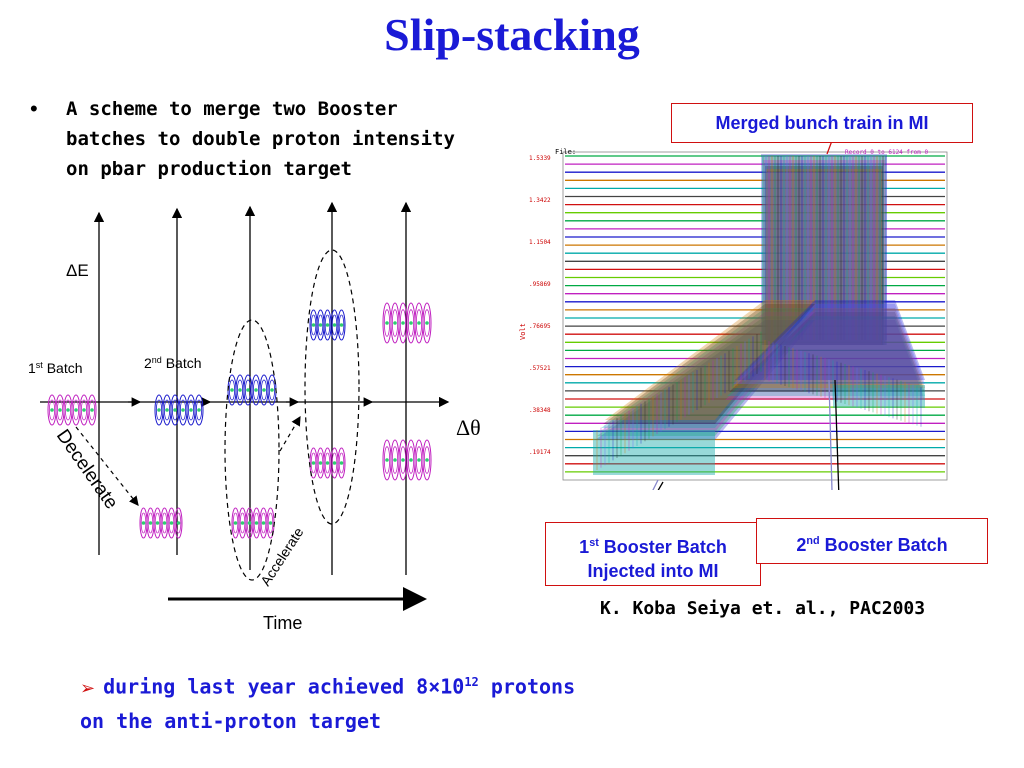 This screenshot has height=768, width=1024. Describe the element at coordinates (822, 123) in the screenshot. I see `merged-bunch-callout: Merged bunch train in MI` at that location.